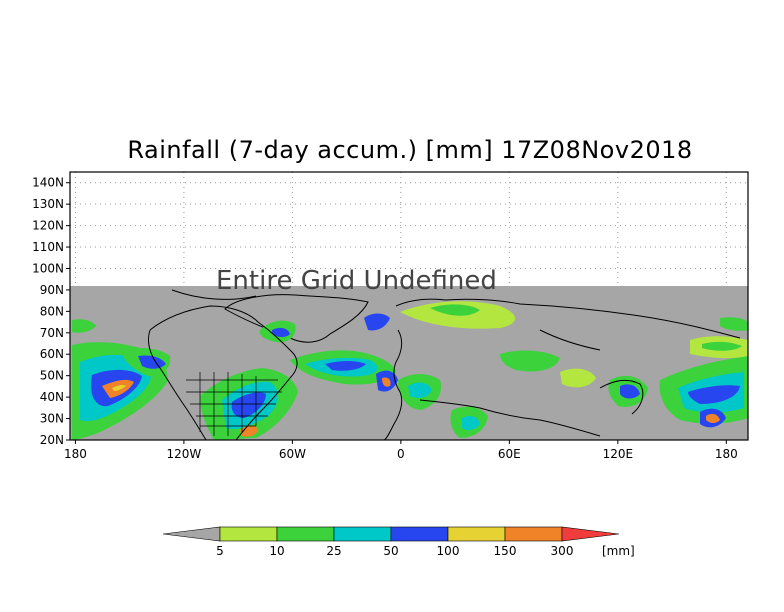 The image size is (784, 612). What do you see at coordinates (48, 226) in the screenshot?
I see `lat-tick-label: 120N` at bounding box center [48, 226].